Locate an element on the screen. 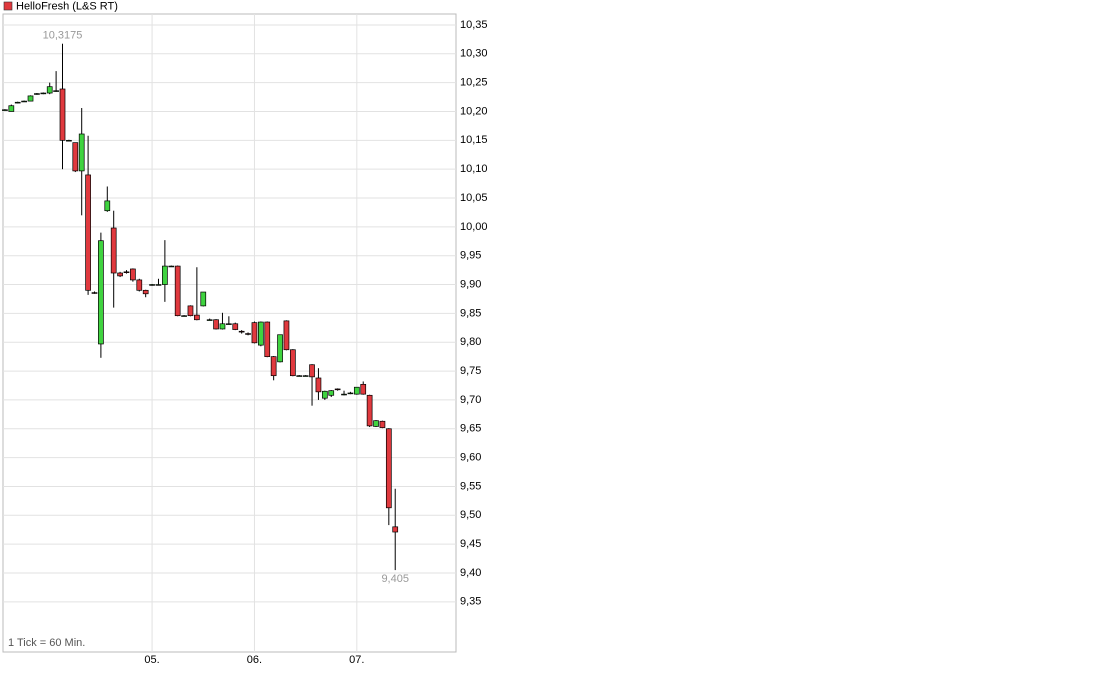 This screenshot has height=681, width=1111. y-tick-label: 10,35 is located at coordinates (474, 25).